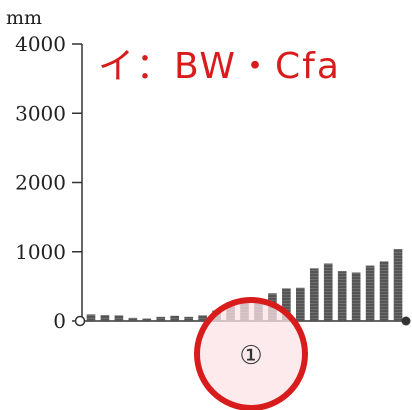 Image resolution: width=412 pixels, height=410 pixels. I want to click on marker-number: ①, so click(250, 356).